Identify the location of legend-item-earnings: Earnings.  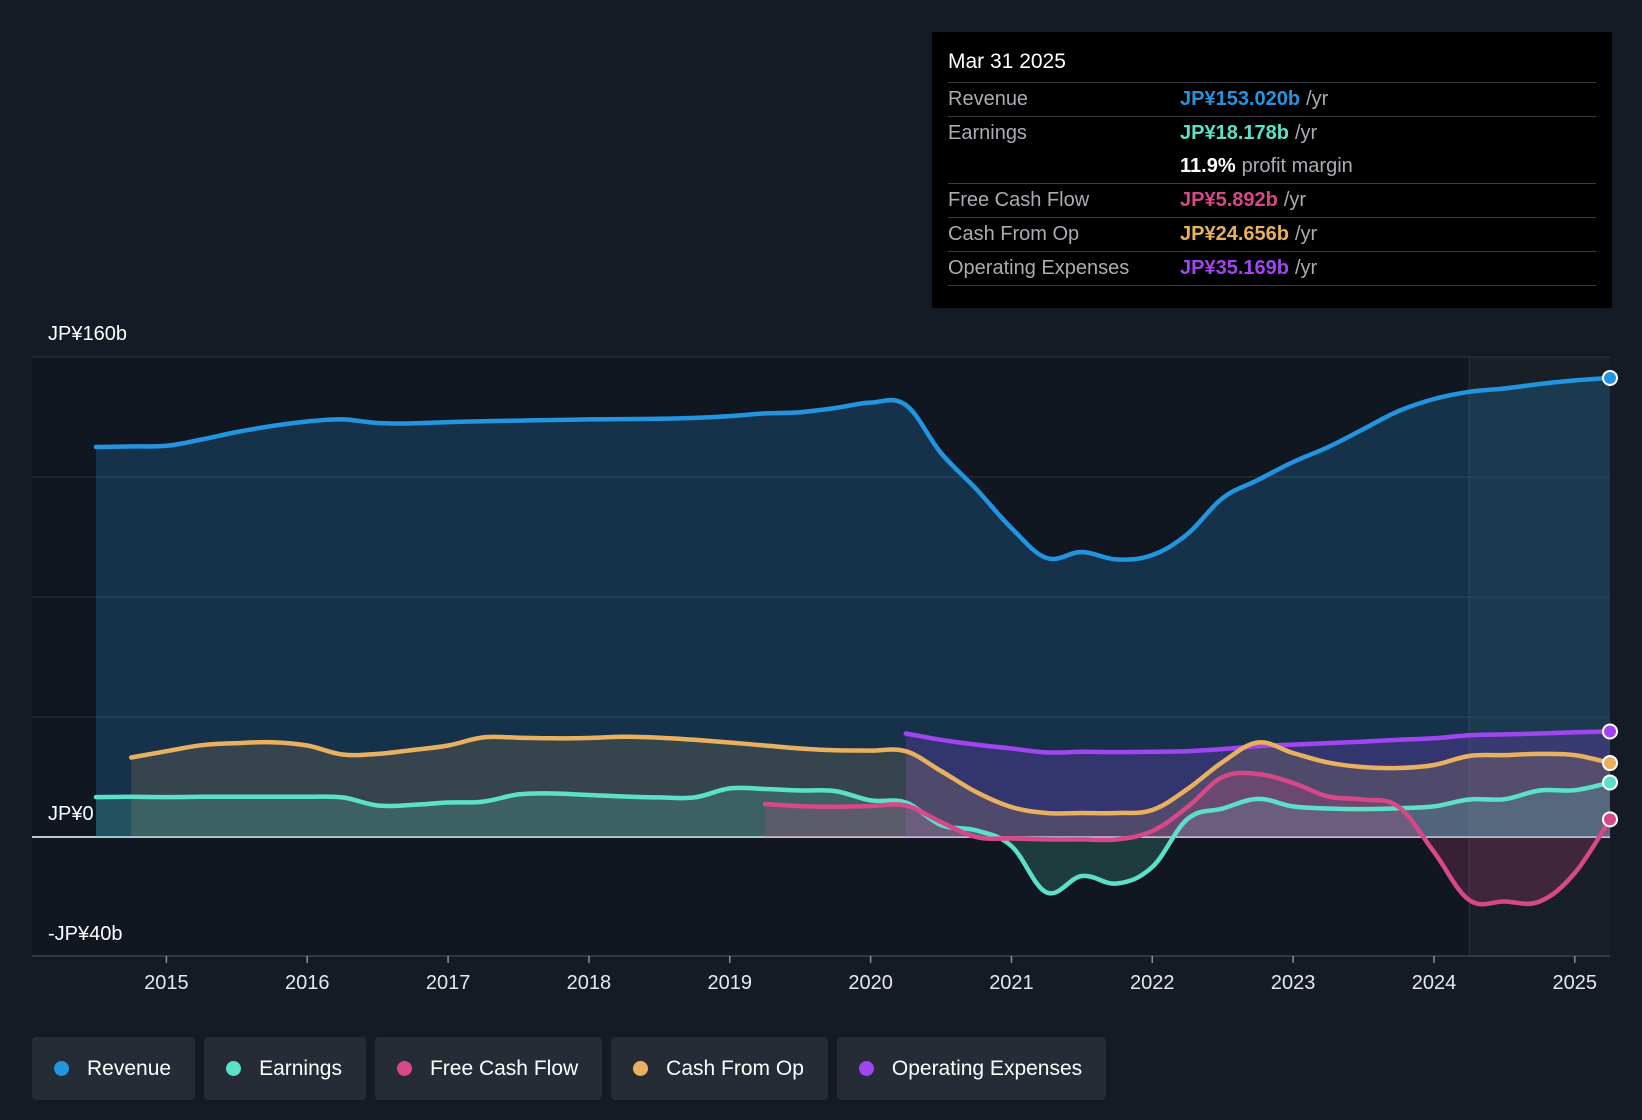
(285, 1068).